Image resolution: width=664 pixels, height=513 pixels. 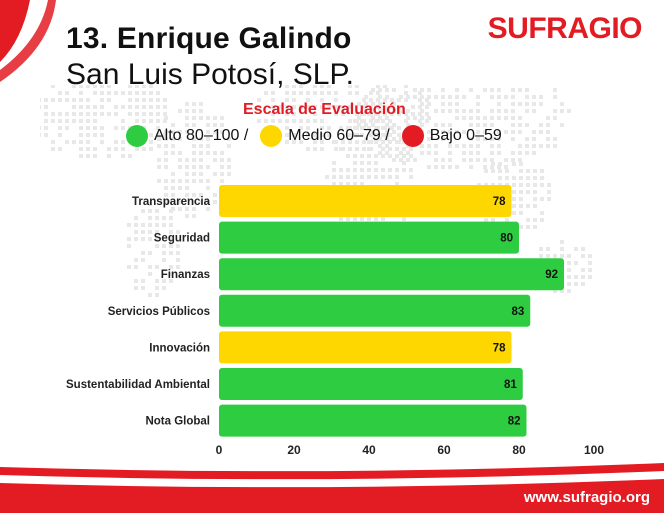 What do you see at coordinates (182, 239) in the screenshot?
I see `category-label: Seguridad` at bounding box center [182, 239].